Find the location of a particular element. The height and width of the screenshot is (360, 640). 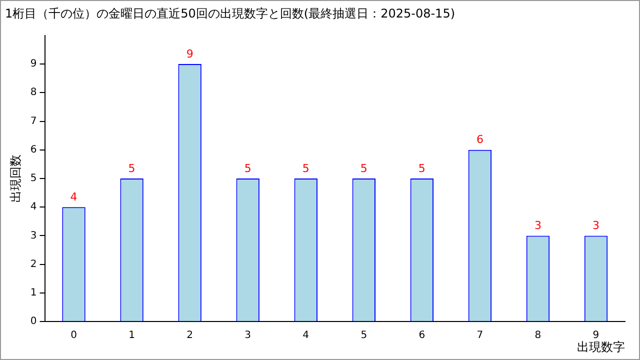

y-tick-label: 6 is located at coordinates (33, 150).